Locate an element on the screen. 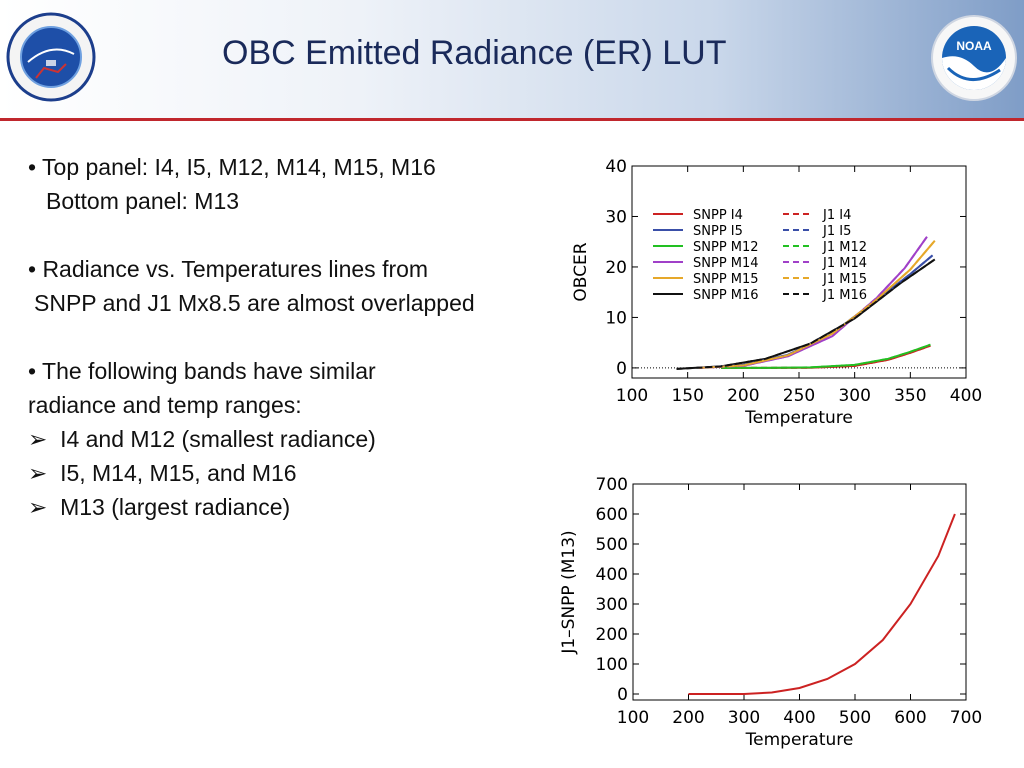 Image resolution: width=1024 pixels, height=768 pixels. y-tick-label: 10 is located at coordinates (616, 318).